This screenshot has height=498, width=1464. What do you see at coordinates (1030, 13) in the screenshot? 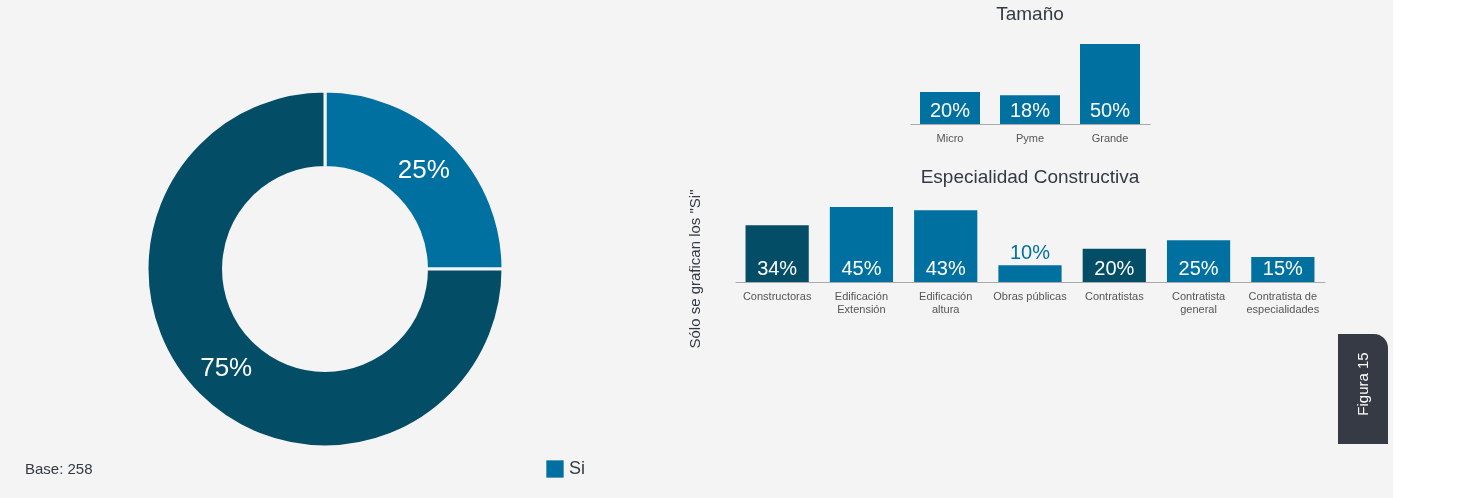
I see `chart-title: Tamaño` at bounding box center [1030, 13].